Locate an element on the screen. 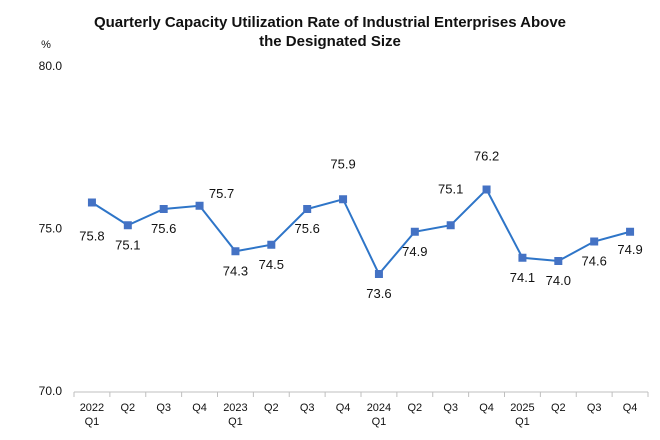  data-label: 74.3 is located at coordinates (235, 270).